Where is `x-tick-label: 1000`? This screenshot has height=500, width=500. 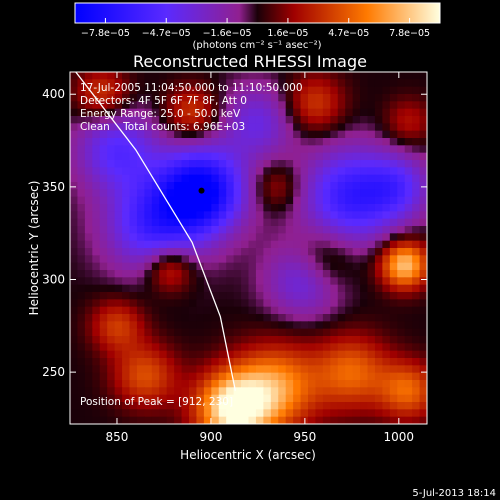 x-tick-label: 1000 is located at coordinates (399, 437).